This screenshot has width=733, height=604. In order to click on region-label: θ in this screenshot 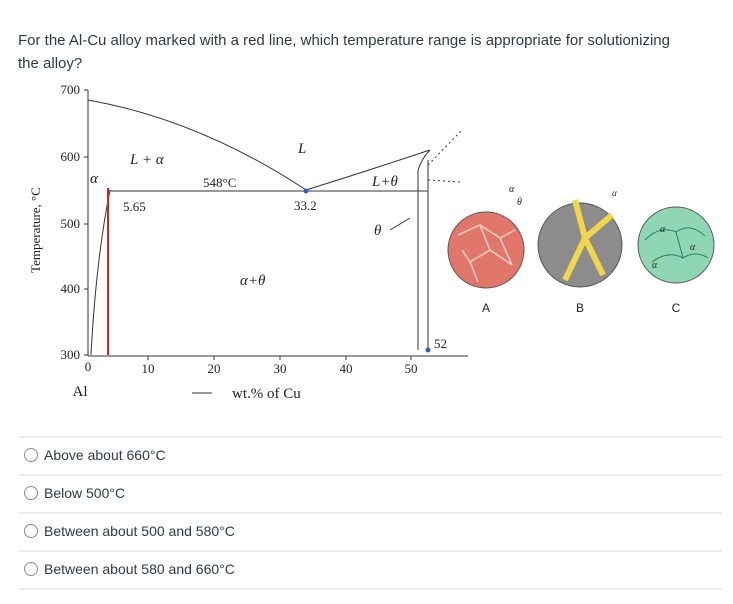, I will do `click(378, 231)`.